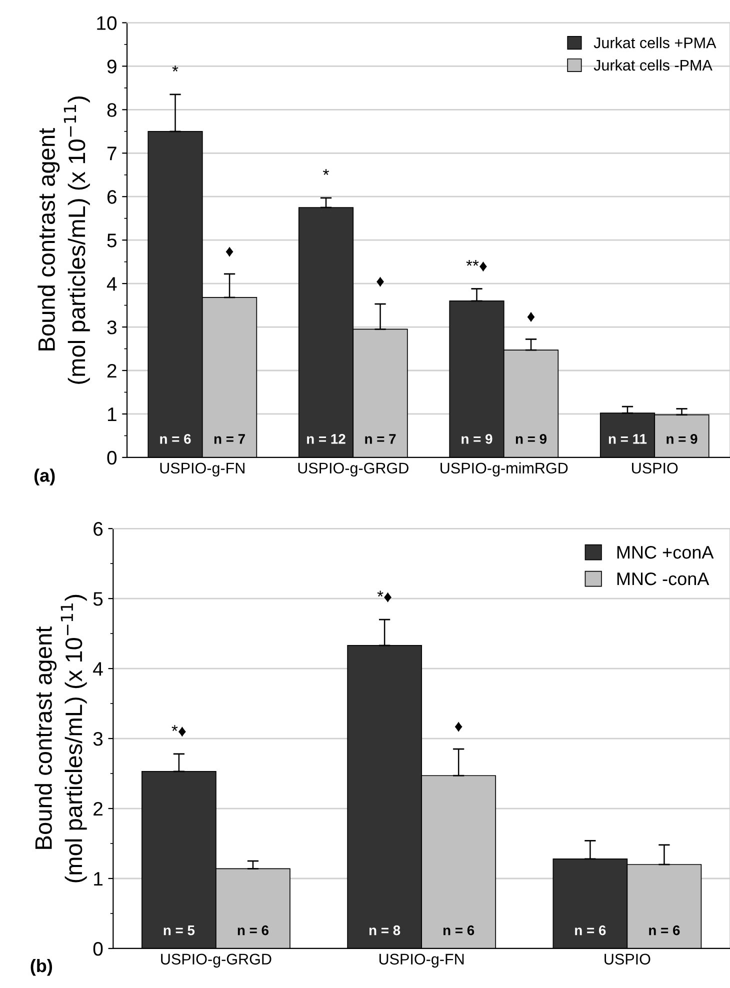  Describe the element at coordinates (655, 42) in the screenshot. I see `legend-label: Jurkat cells +PMA` at that location.